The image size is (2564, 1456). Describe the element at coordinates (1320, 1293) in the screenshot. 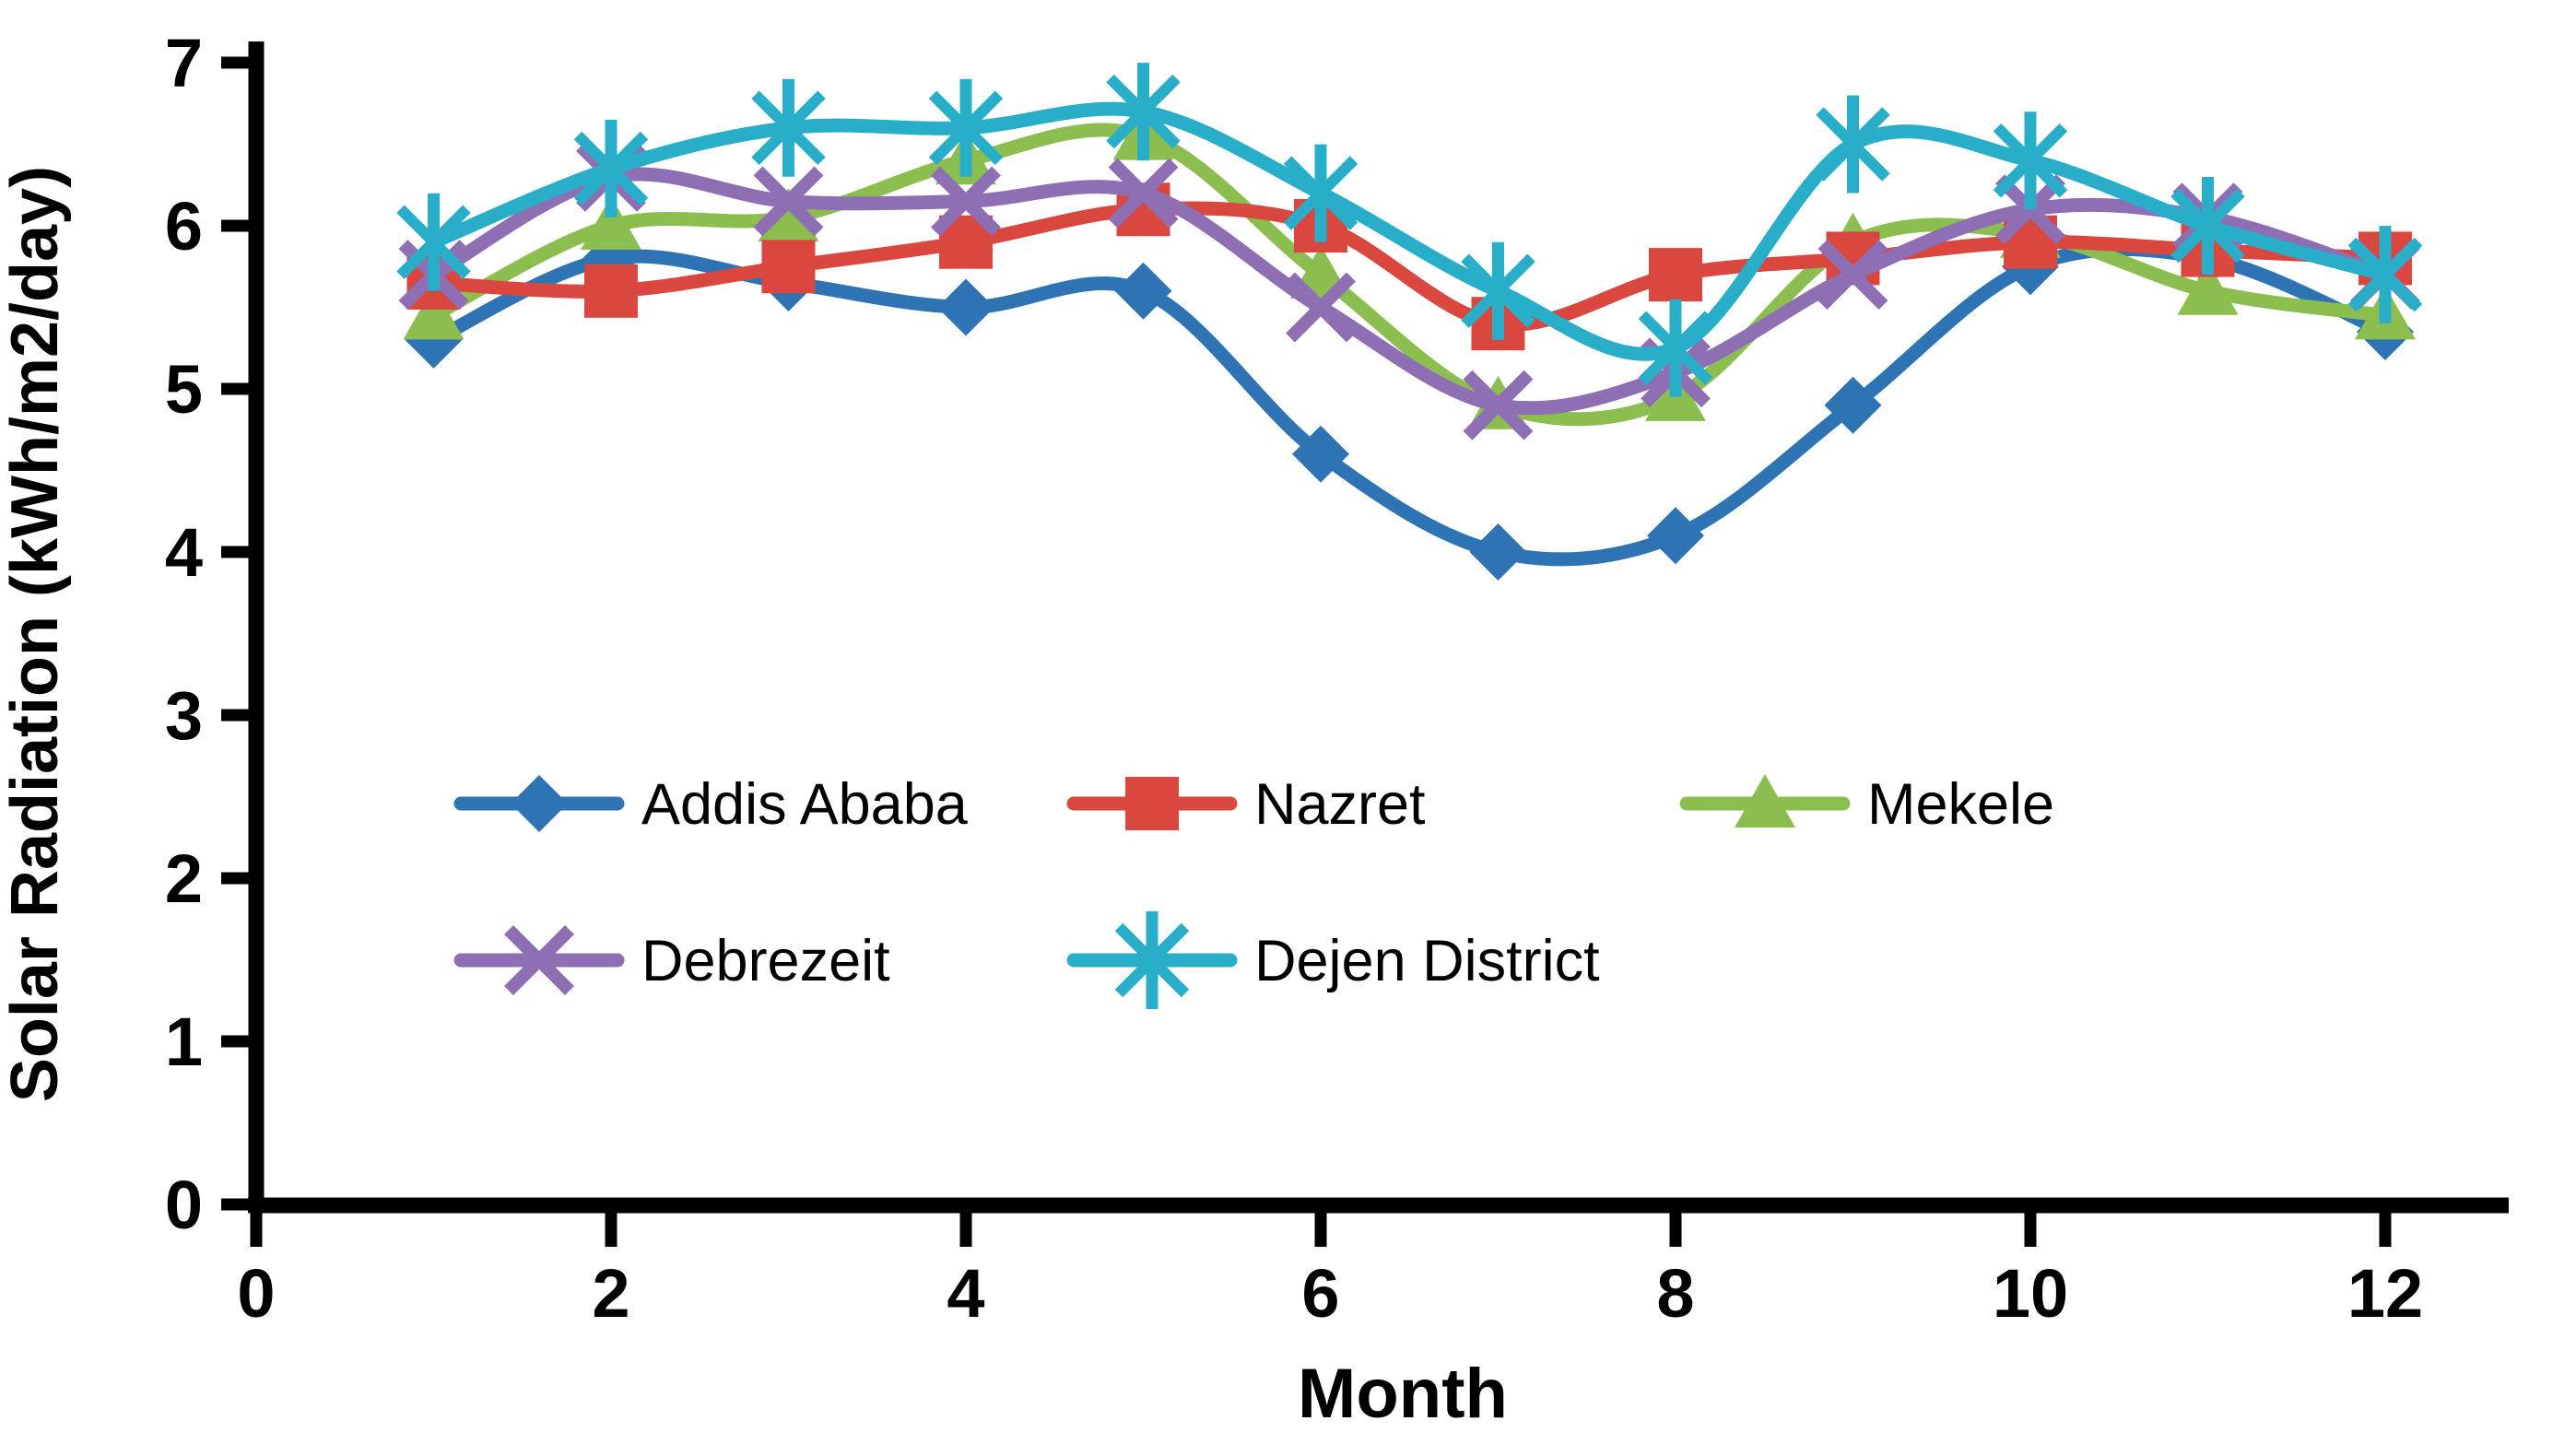

I see `x-tick-label: 6` at that location.